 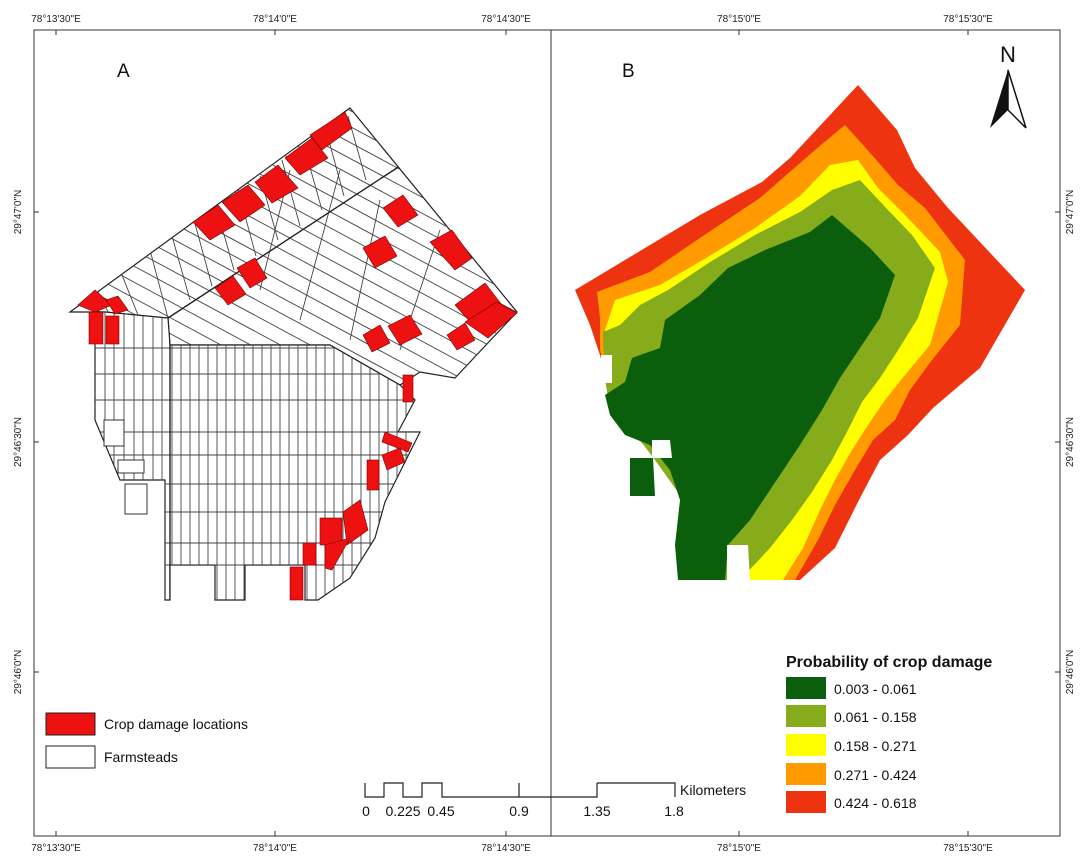 What do you see at coordinates (123, 71) in the screenshot?
I see `panel-a-label: A` at bounding box center [123, 71].